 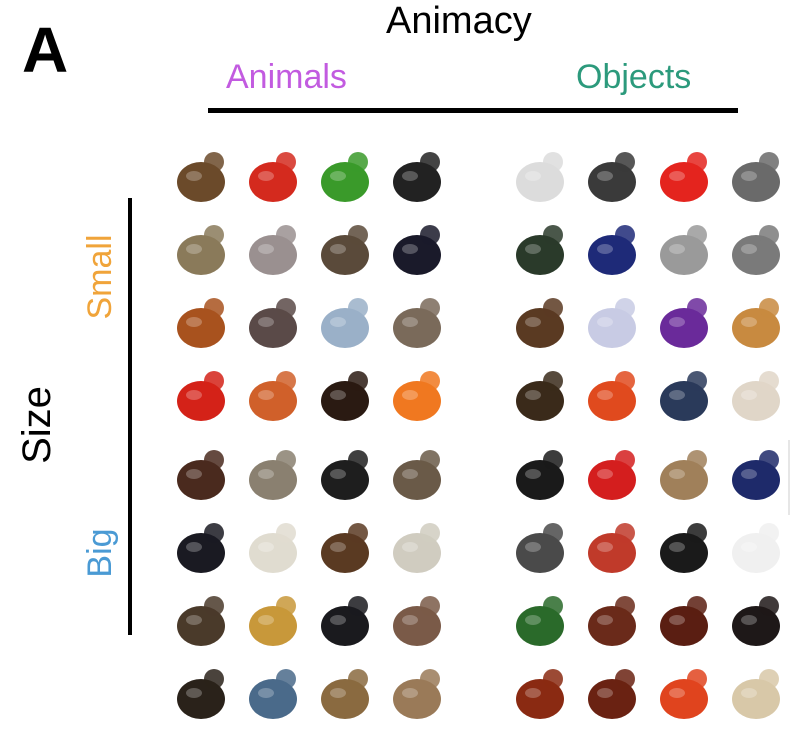 I want to click on size-label: Size, so click(x=37, y=425).